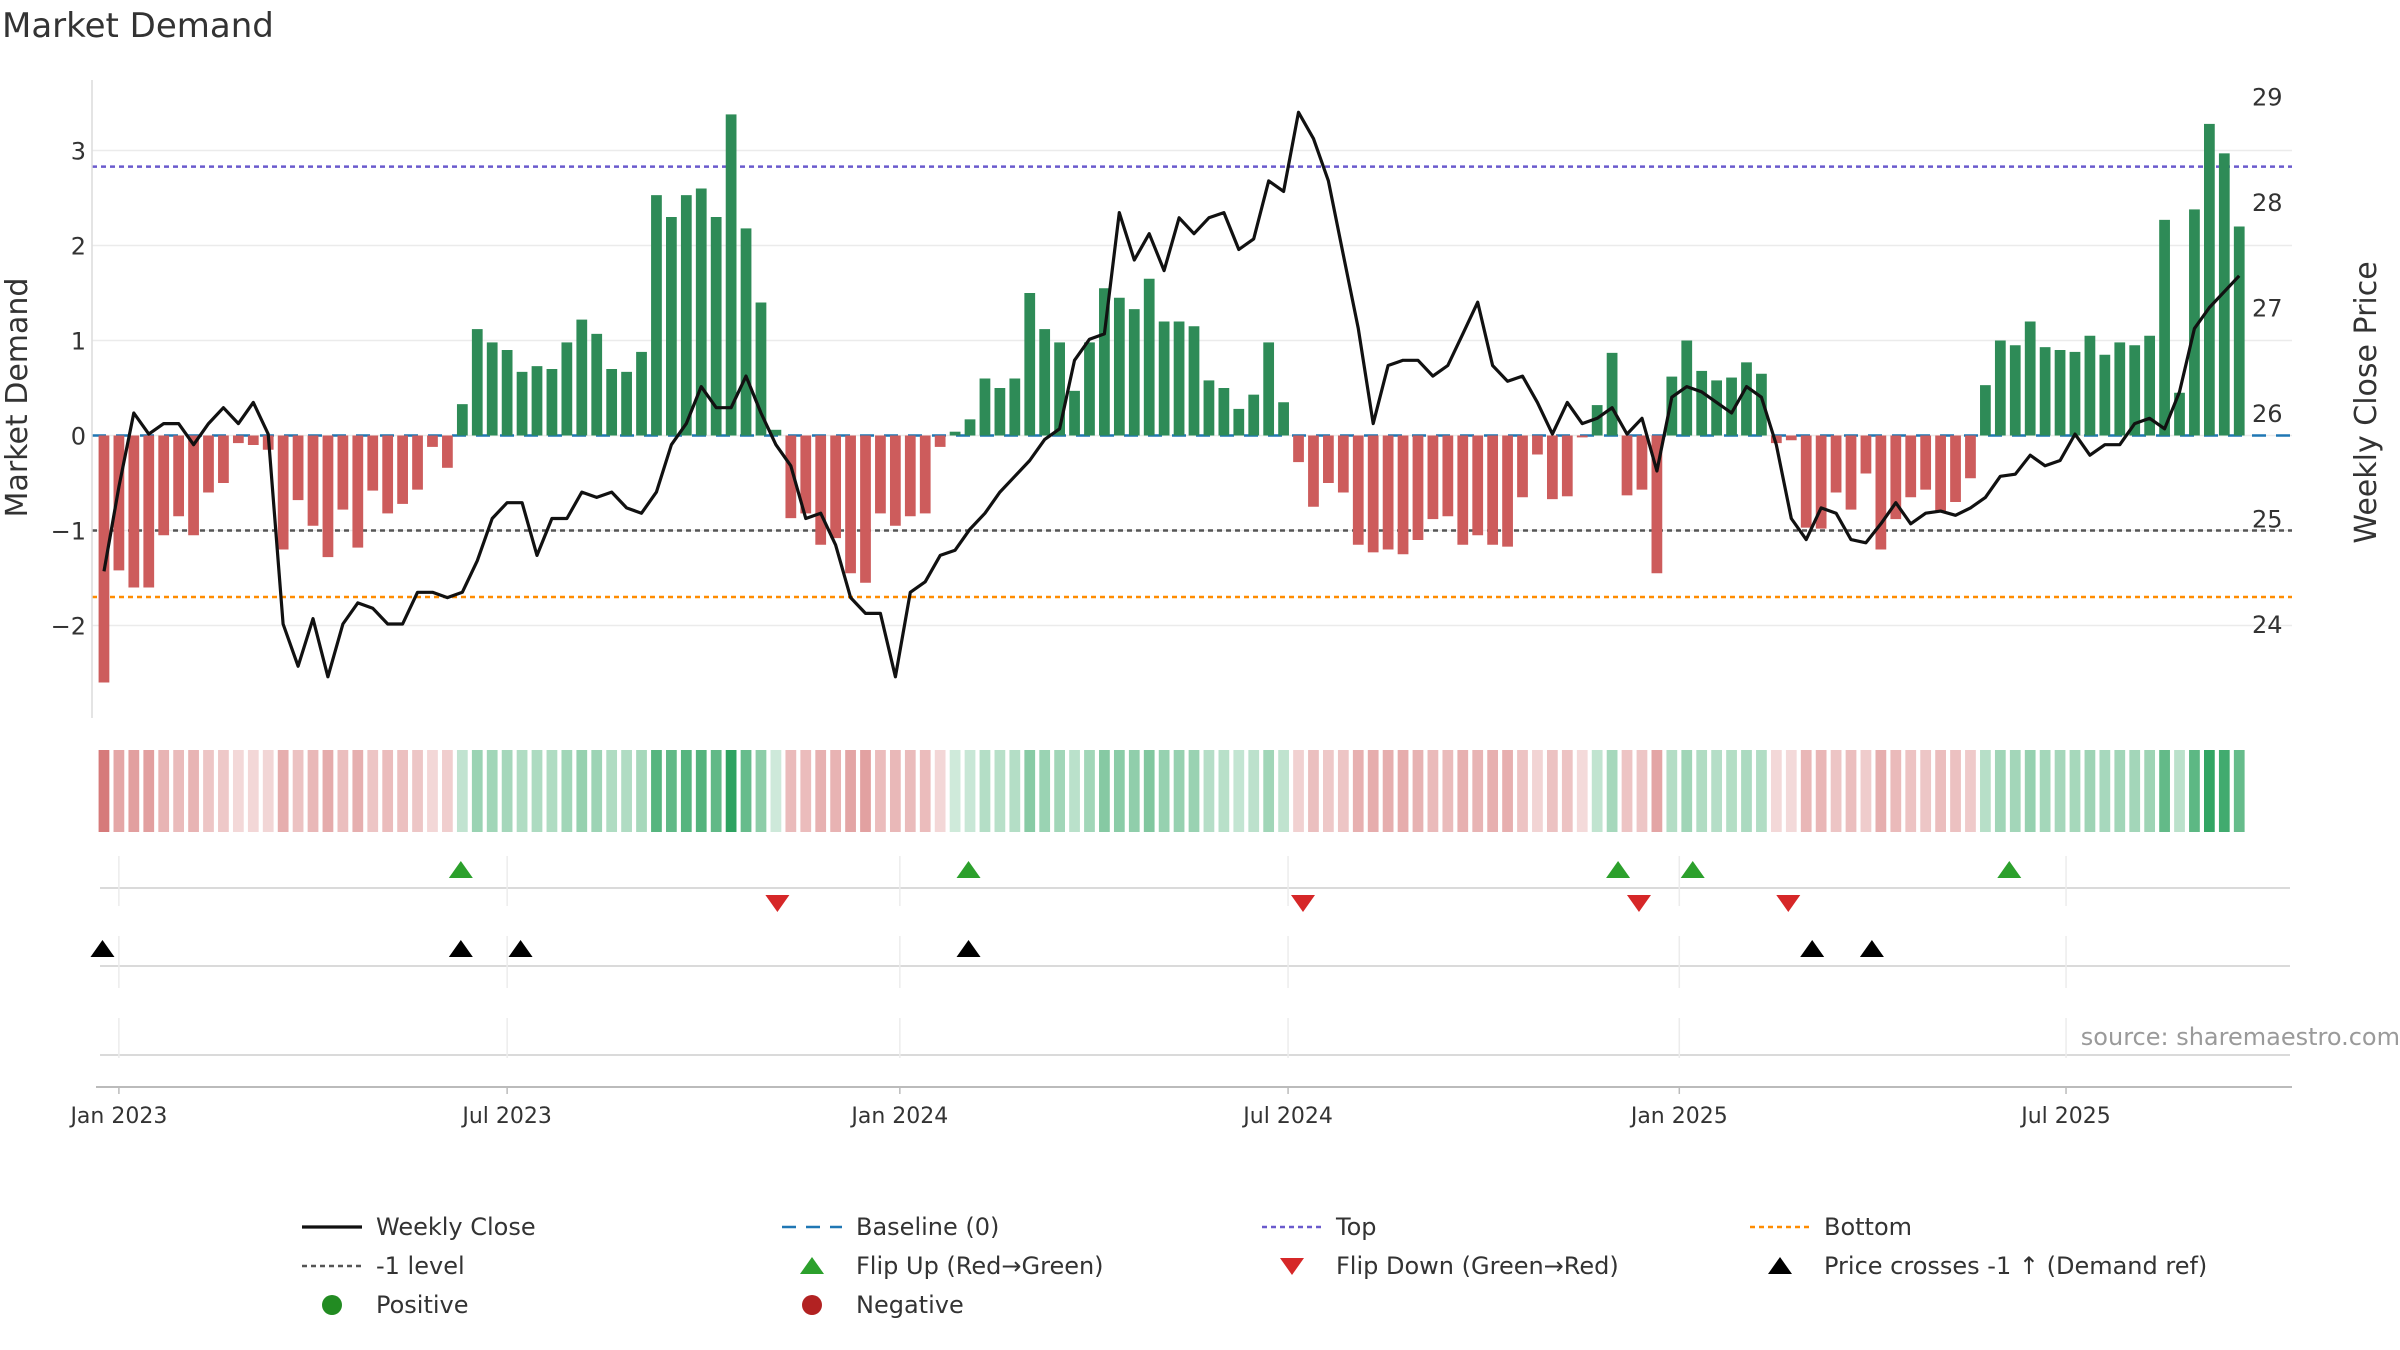 This screenshot has width=2400, height=1350. What do you see at coordinates (138, 26) in the screenshot?
I see `chart-title: Market Demand` at bounding box center [138, 26].